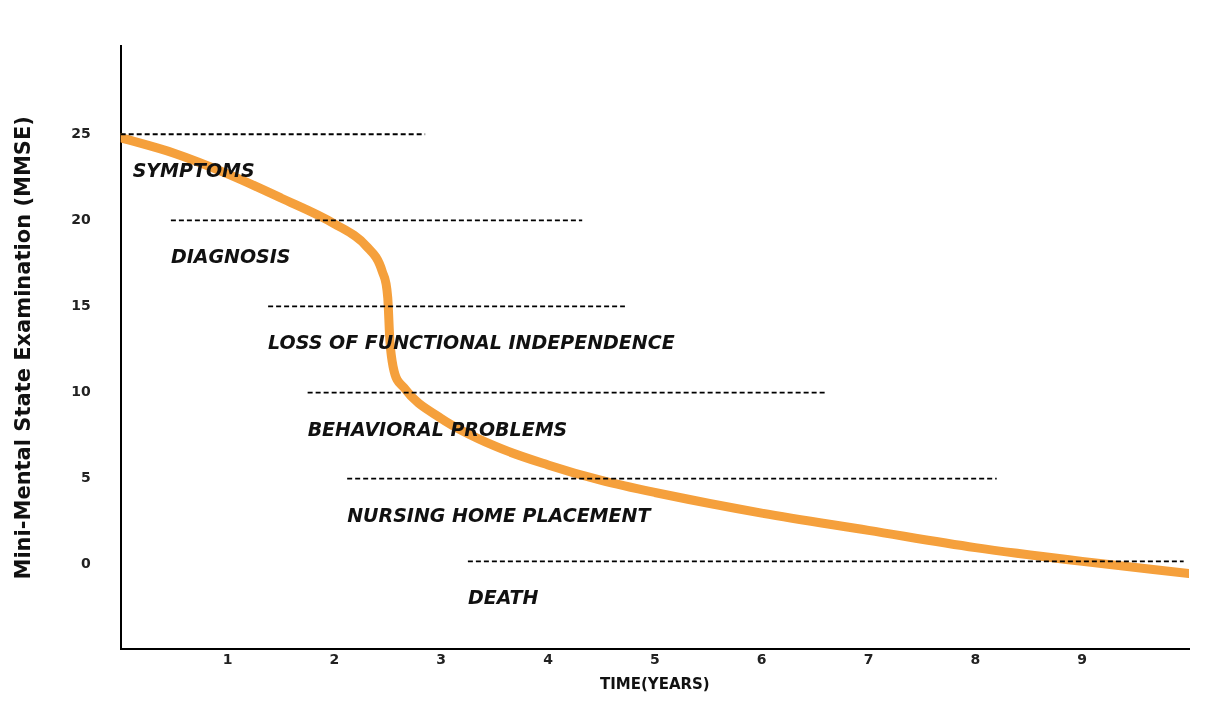 The height and width of the screenshot is (707, 1205). I want to click on x-axis-title: TIME(YEARS), so click(654, 683).